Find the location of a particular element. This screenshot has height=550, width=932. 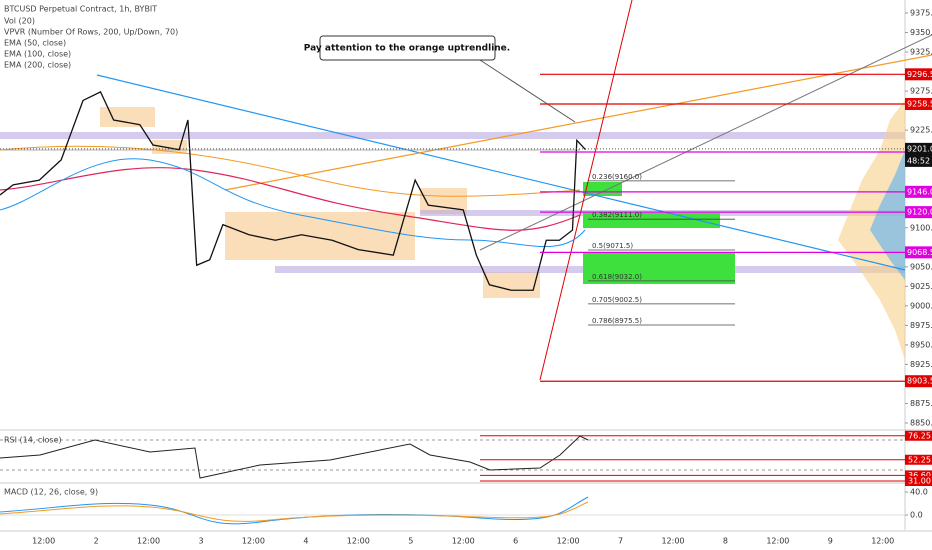

macd-tick-label: 0.0 is located at coordinates (916, 515).